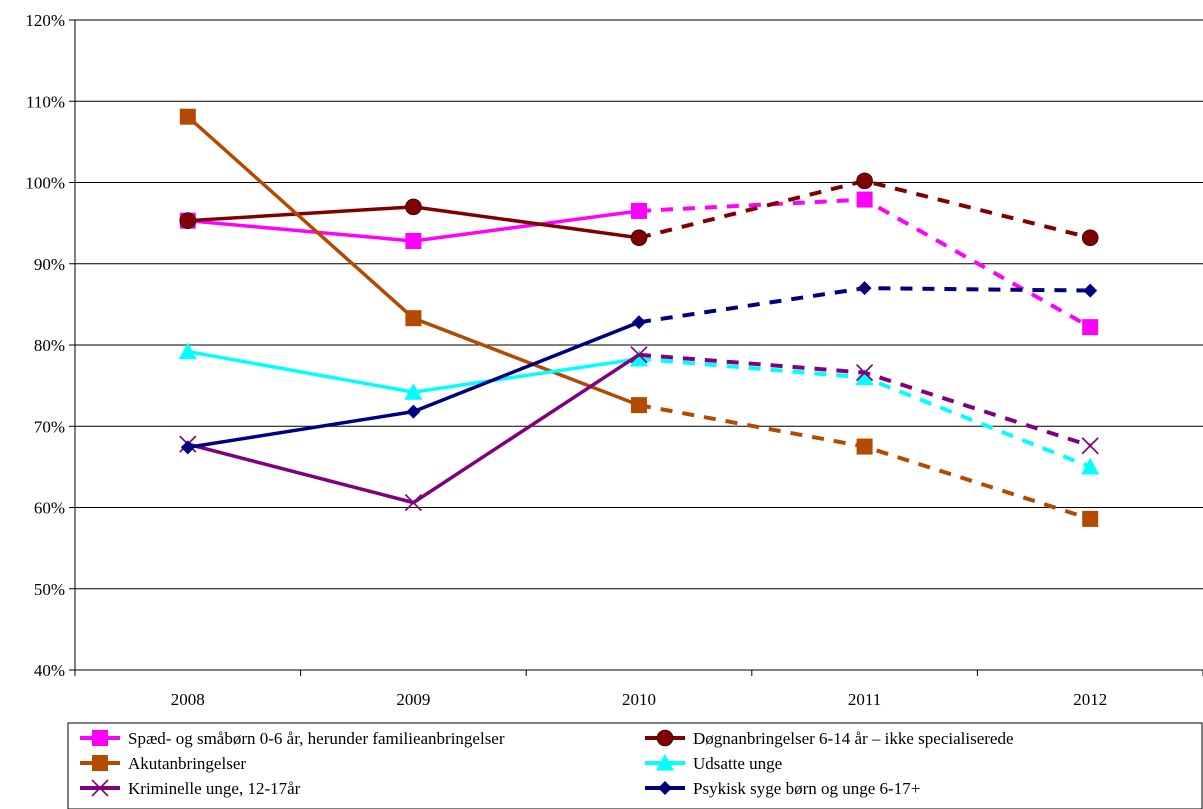 The height and width of the screenshot is (809, 1203). I want to click on legend-box, so click(635, 765).